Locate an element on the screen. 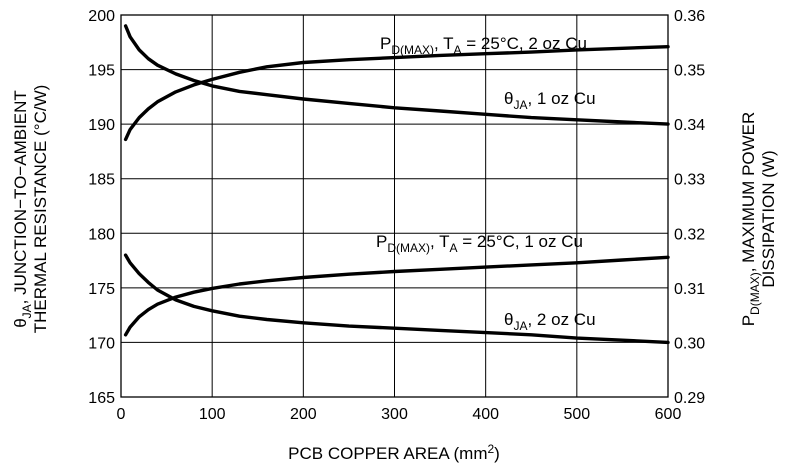 The width and height of the screenshot is (786, 470). curve-pd-1oz is located at coordinates (396, 296).